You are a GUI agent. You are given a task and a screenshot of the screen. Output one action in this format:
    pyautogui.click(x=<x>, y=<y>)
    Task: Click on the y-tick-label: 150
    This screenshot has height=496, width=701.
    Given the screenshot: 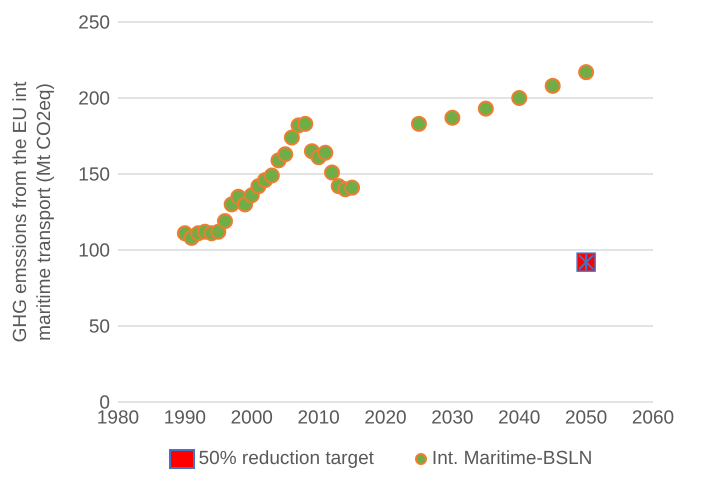 What is the action you would take?
    pyautogui.click(x=94, y=175)
    